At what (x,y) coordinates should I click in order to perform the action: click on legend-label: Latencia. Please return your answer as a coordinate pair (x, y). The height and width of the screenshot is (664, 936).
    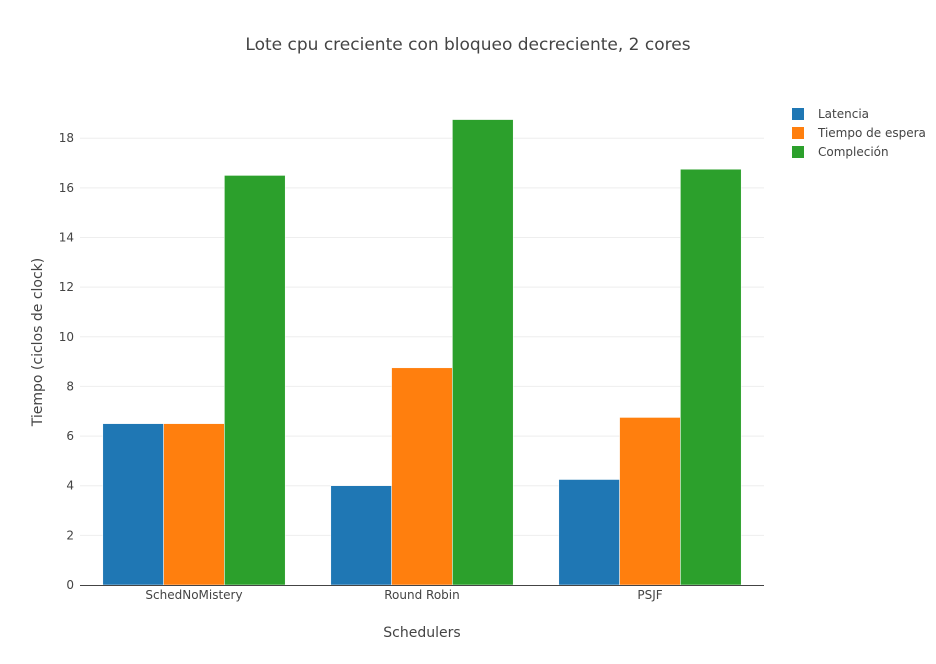
    Looking at the image, I should click on (843, 114).